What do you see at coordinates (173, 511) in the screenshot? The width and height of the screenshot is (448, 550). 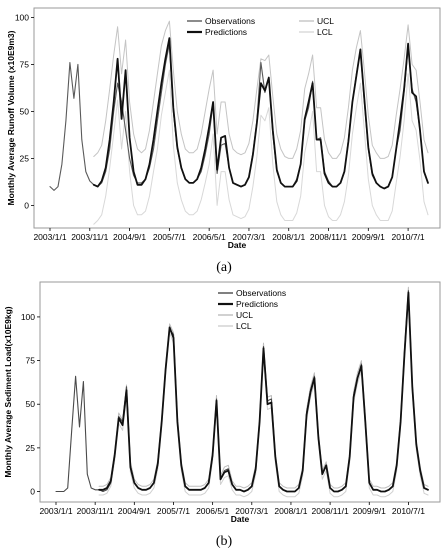 I see `x-tick-label-b-2005-7-1: 2005/7/1` at bounding box center [173, 511].